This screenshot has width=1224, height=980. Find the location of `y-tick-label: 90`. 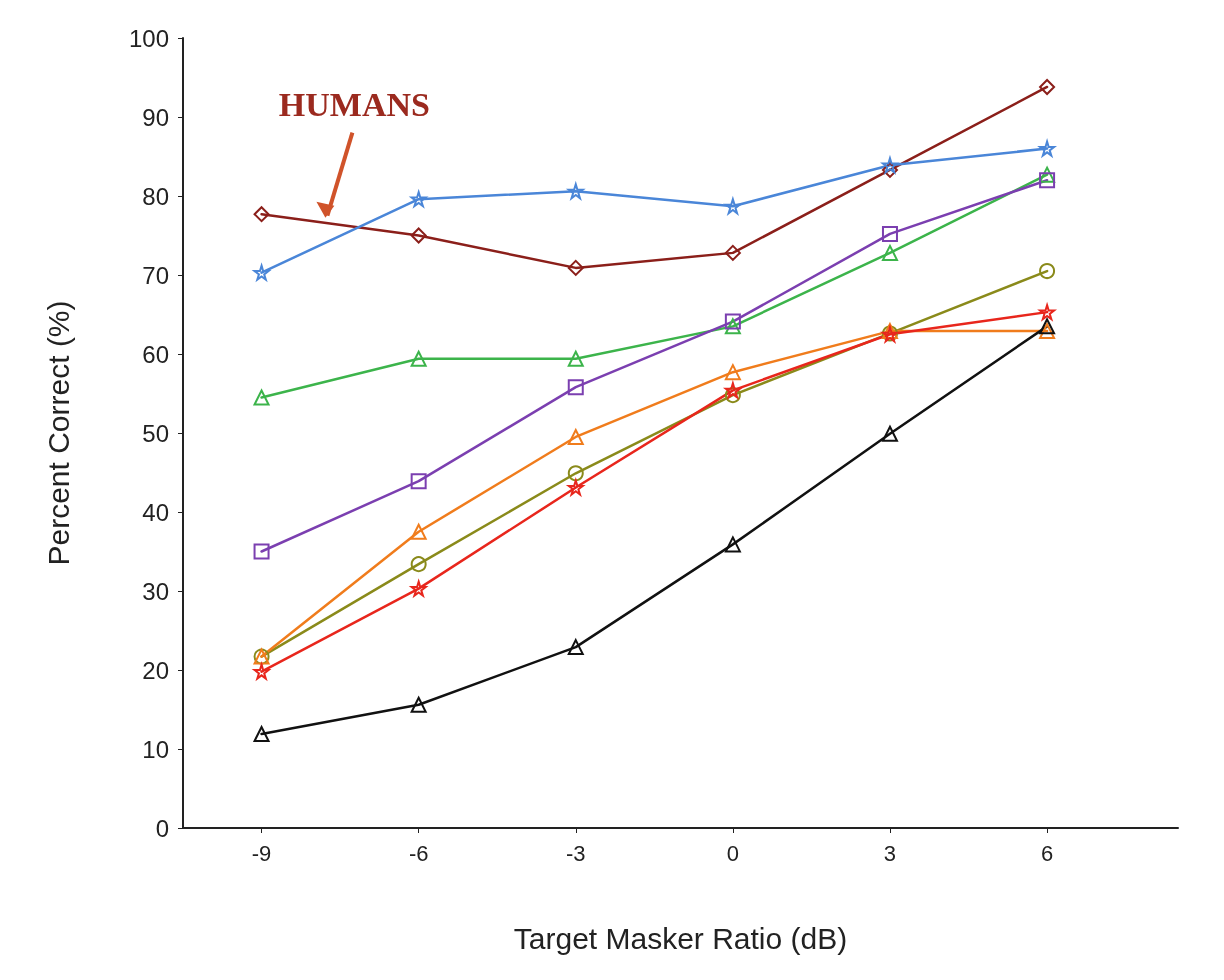

y-tick-label: 90 is located at coordinates (155, 117).